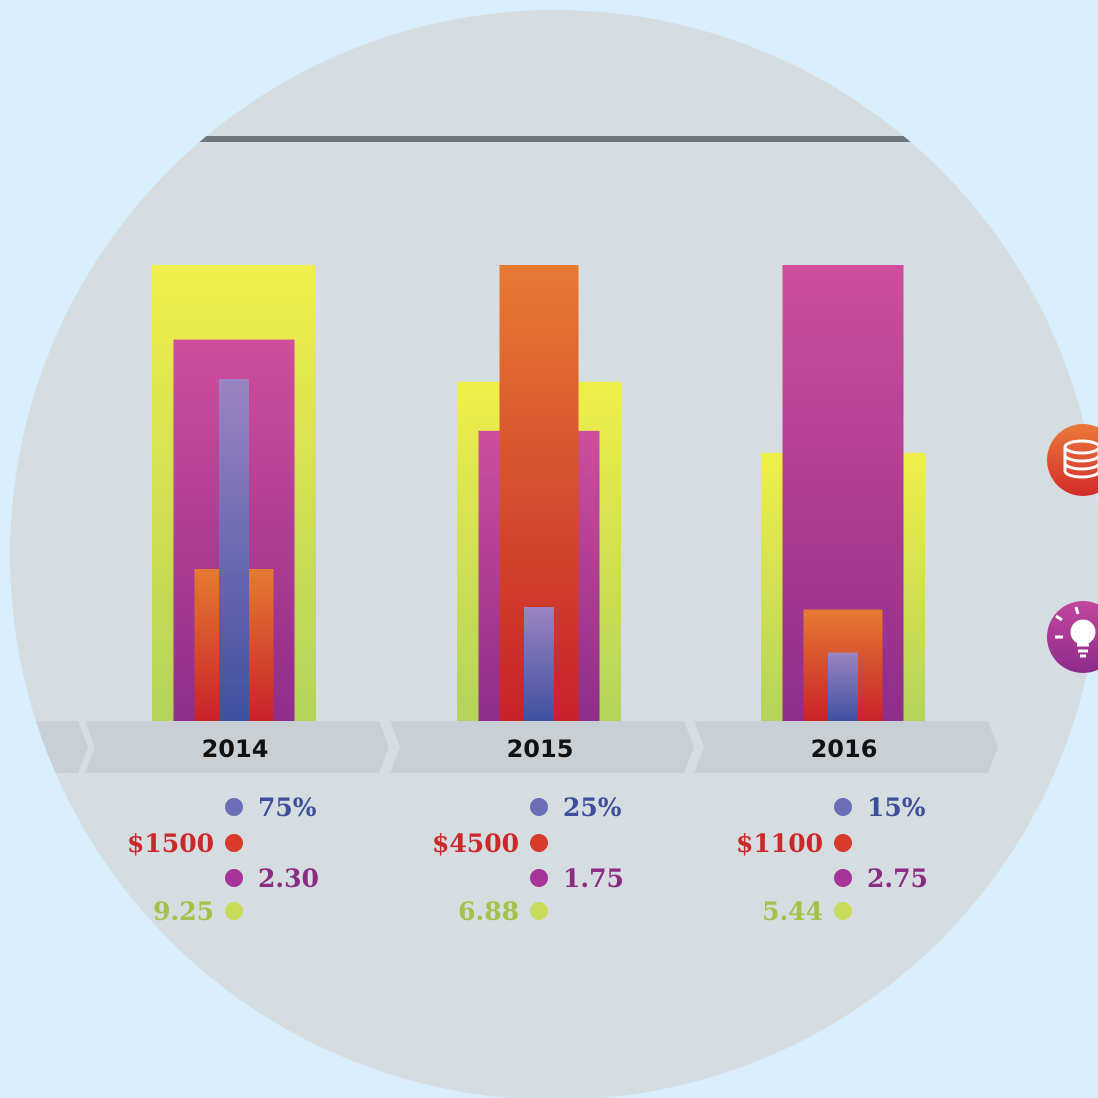  I want to click on value-label-percent-2014: 75%, so click(287, 807).